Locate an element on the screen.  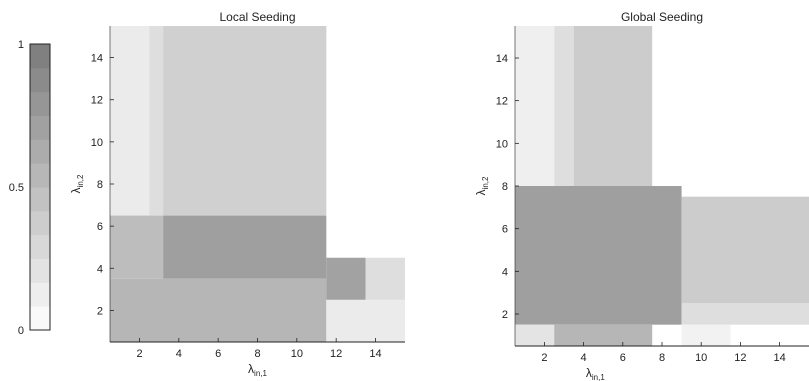
plot-title: Local Seeding is located at coordinates (257, 17).